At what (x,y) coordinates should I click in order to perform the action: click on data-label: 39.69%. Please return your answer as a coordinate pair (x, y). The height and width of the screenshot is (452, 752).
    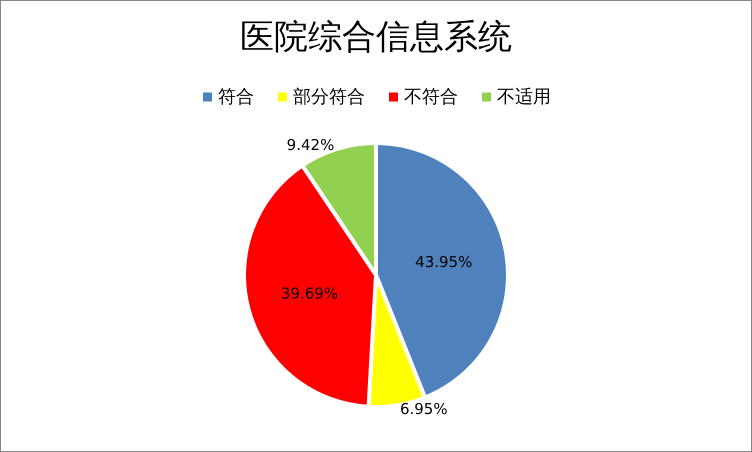
    Looking at the image, I should click on (309, 293).